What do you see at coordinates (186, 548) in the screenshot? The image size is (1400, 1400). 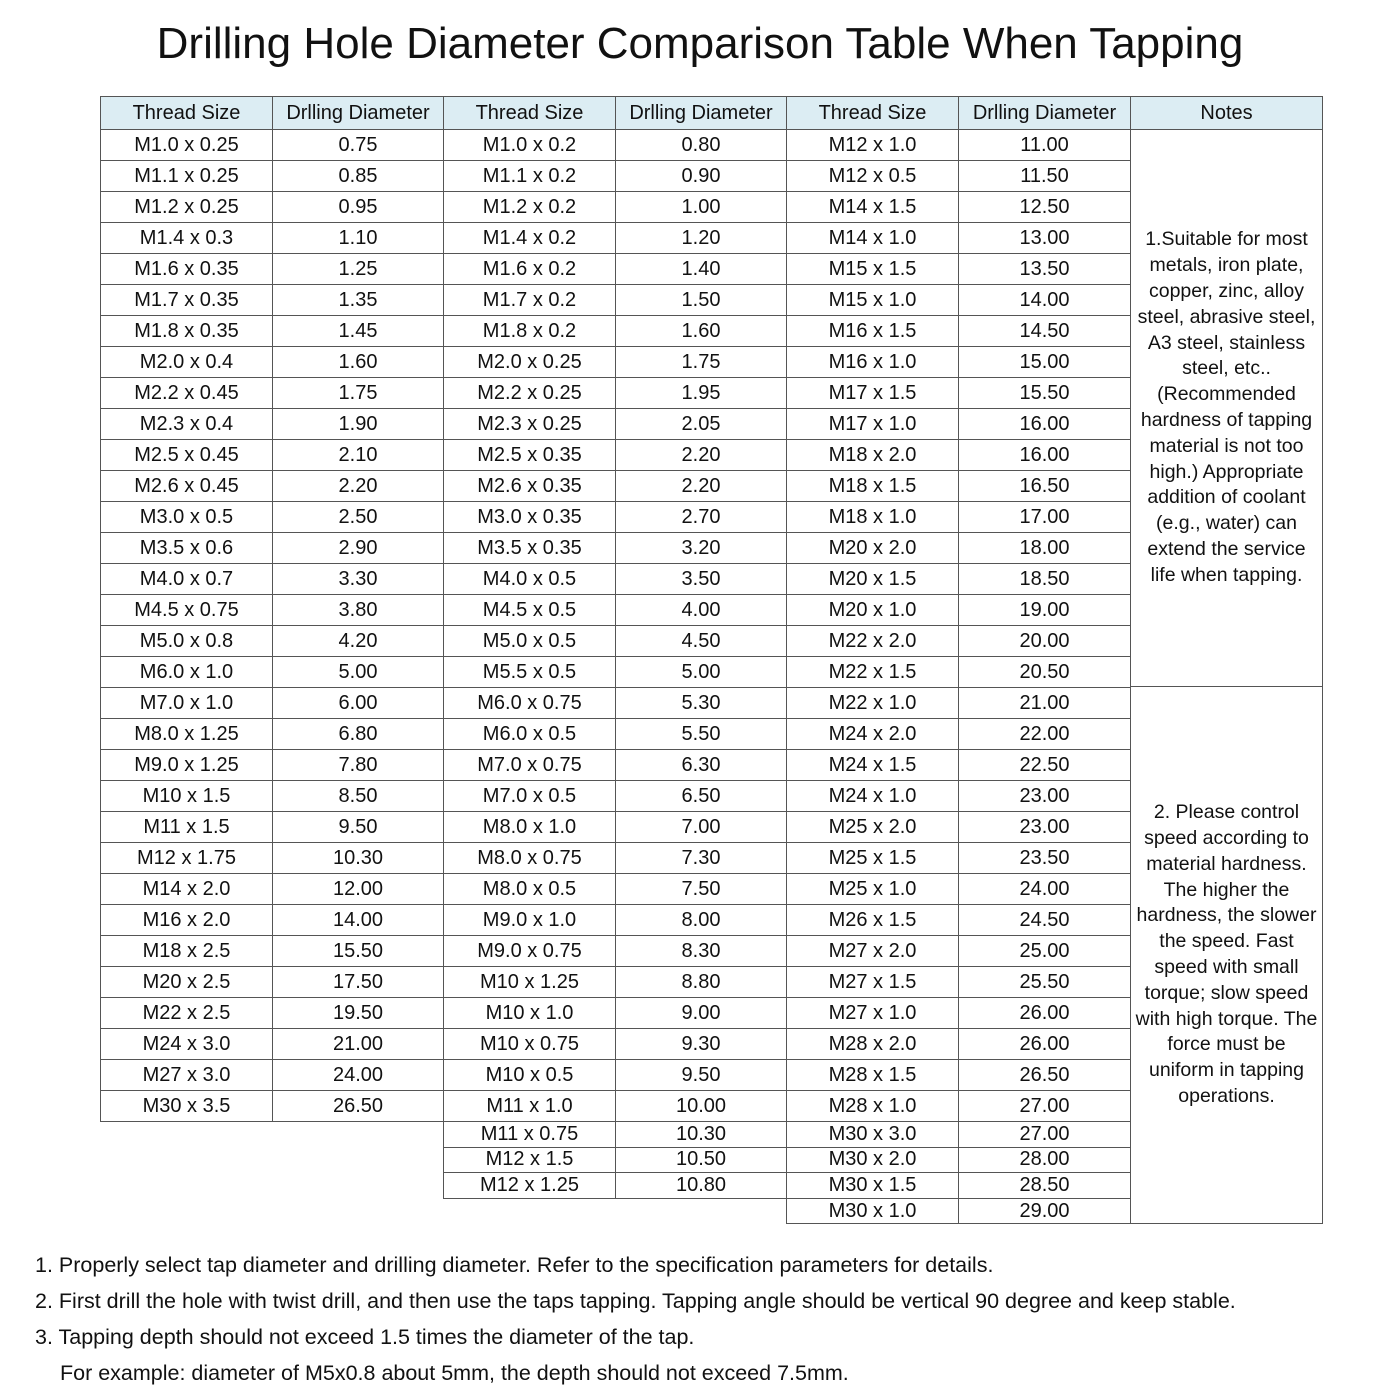 I see `thread-size-cell: M3.5 x 0.6` at bounding box center [186, 548].